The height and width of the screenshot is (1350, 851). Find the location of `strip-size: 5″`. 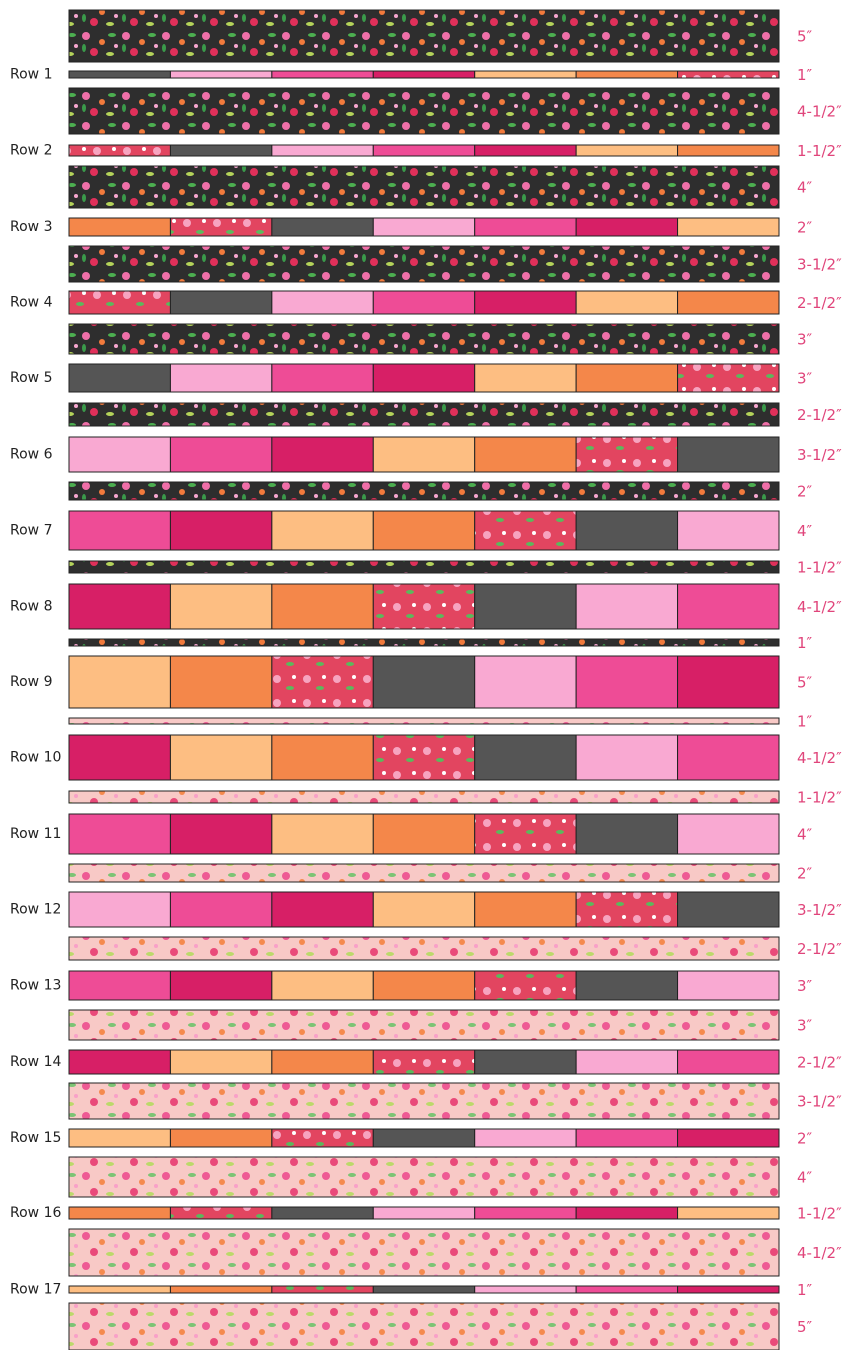

strip-size: 5″ is located at coordinates (805, 683).